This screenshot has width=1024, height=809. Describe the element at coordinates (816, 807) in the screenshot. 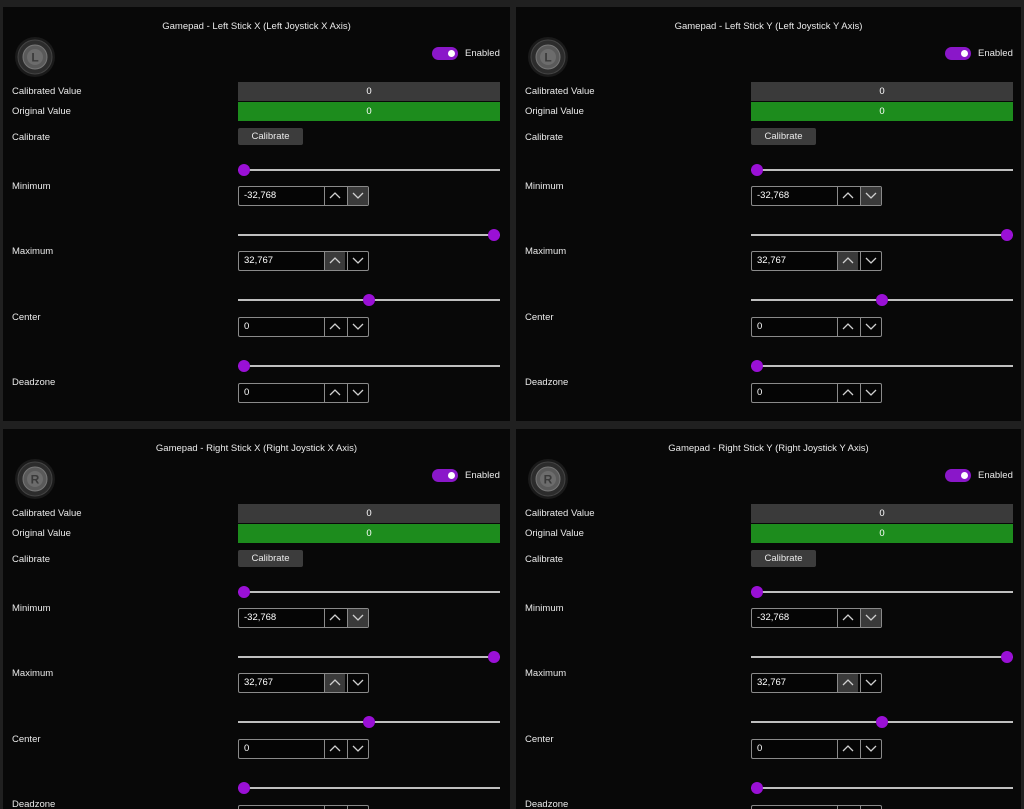

I see `deadzone-spinbox: 0` at that location.